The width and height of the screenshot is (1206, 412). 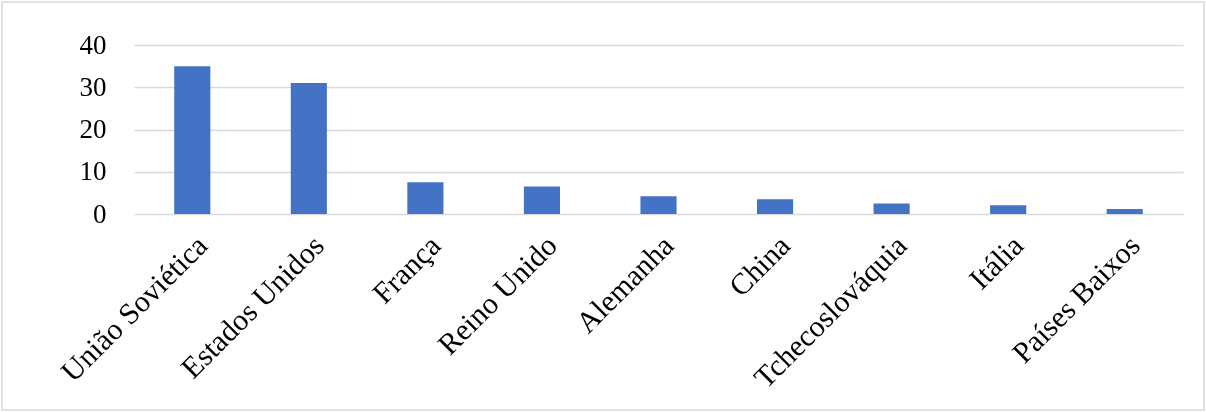 What do you see at coordinates (93, 129) in the screenshot?
I see `y-tick-label: 20` at bounding box center [93, 129].